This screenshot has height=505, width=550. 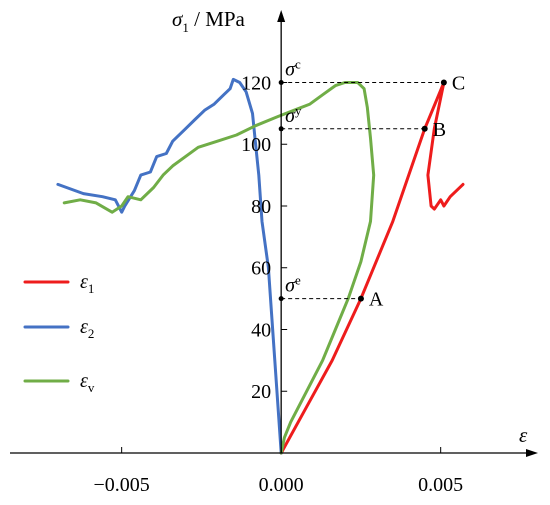 What do you see at coordinates (256, 145) in the screenshot?
I see `y-tick-label: 100` at bounding box center [256, 145].